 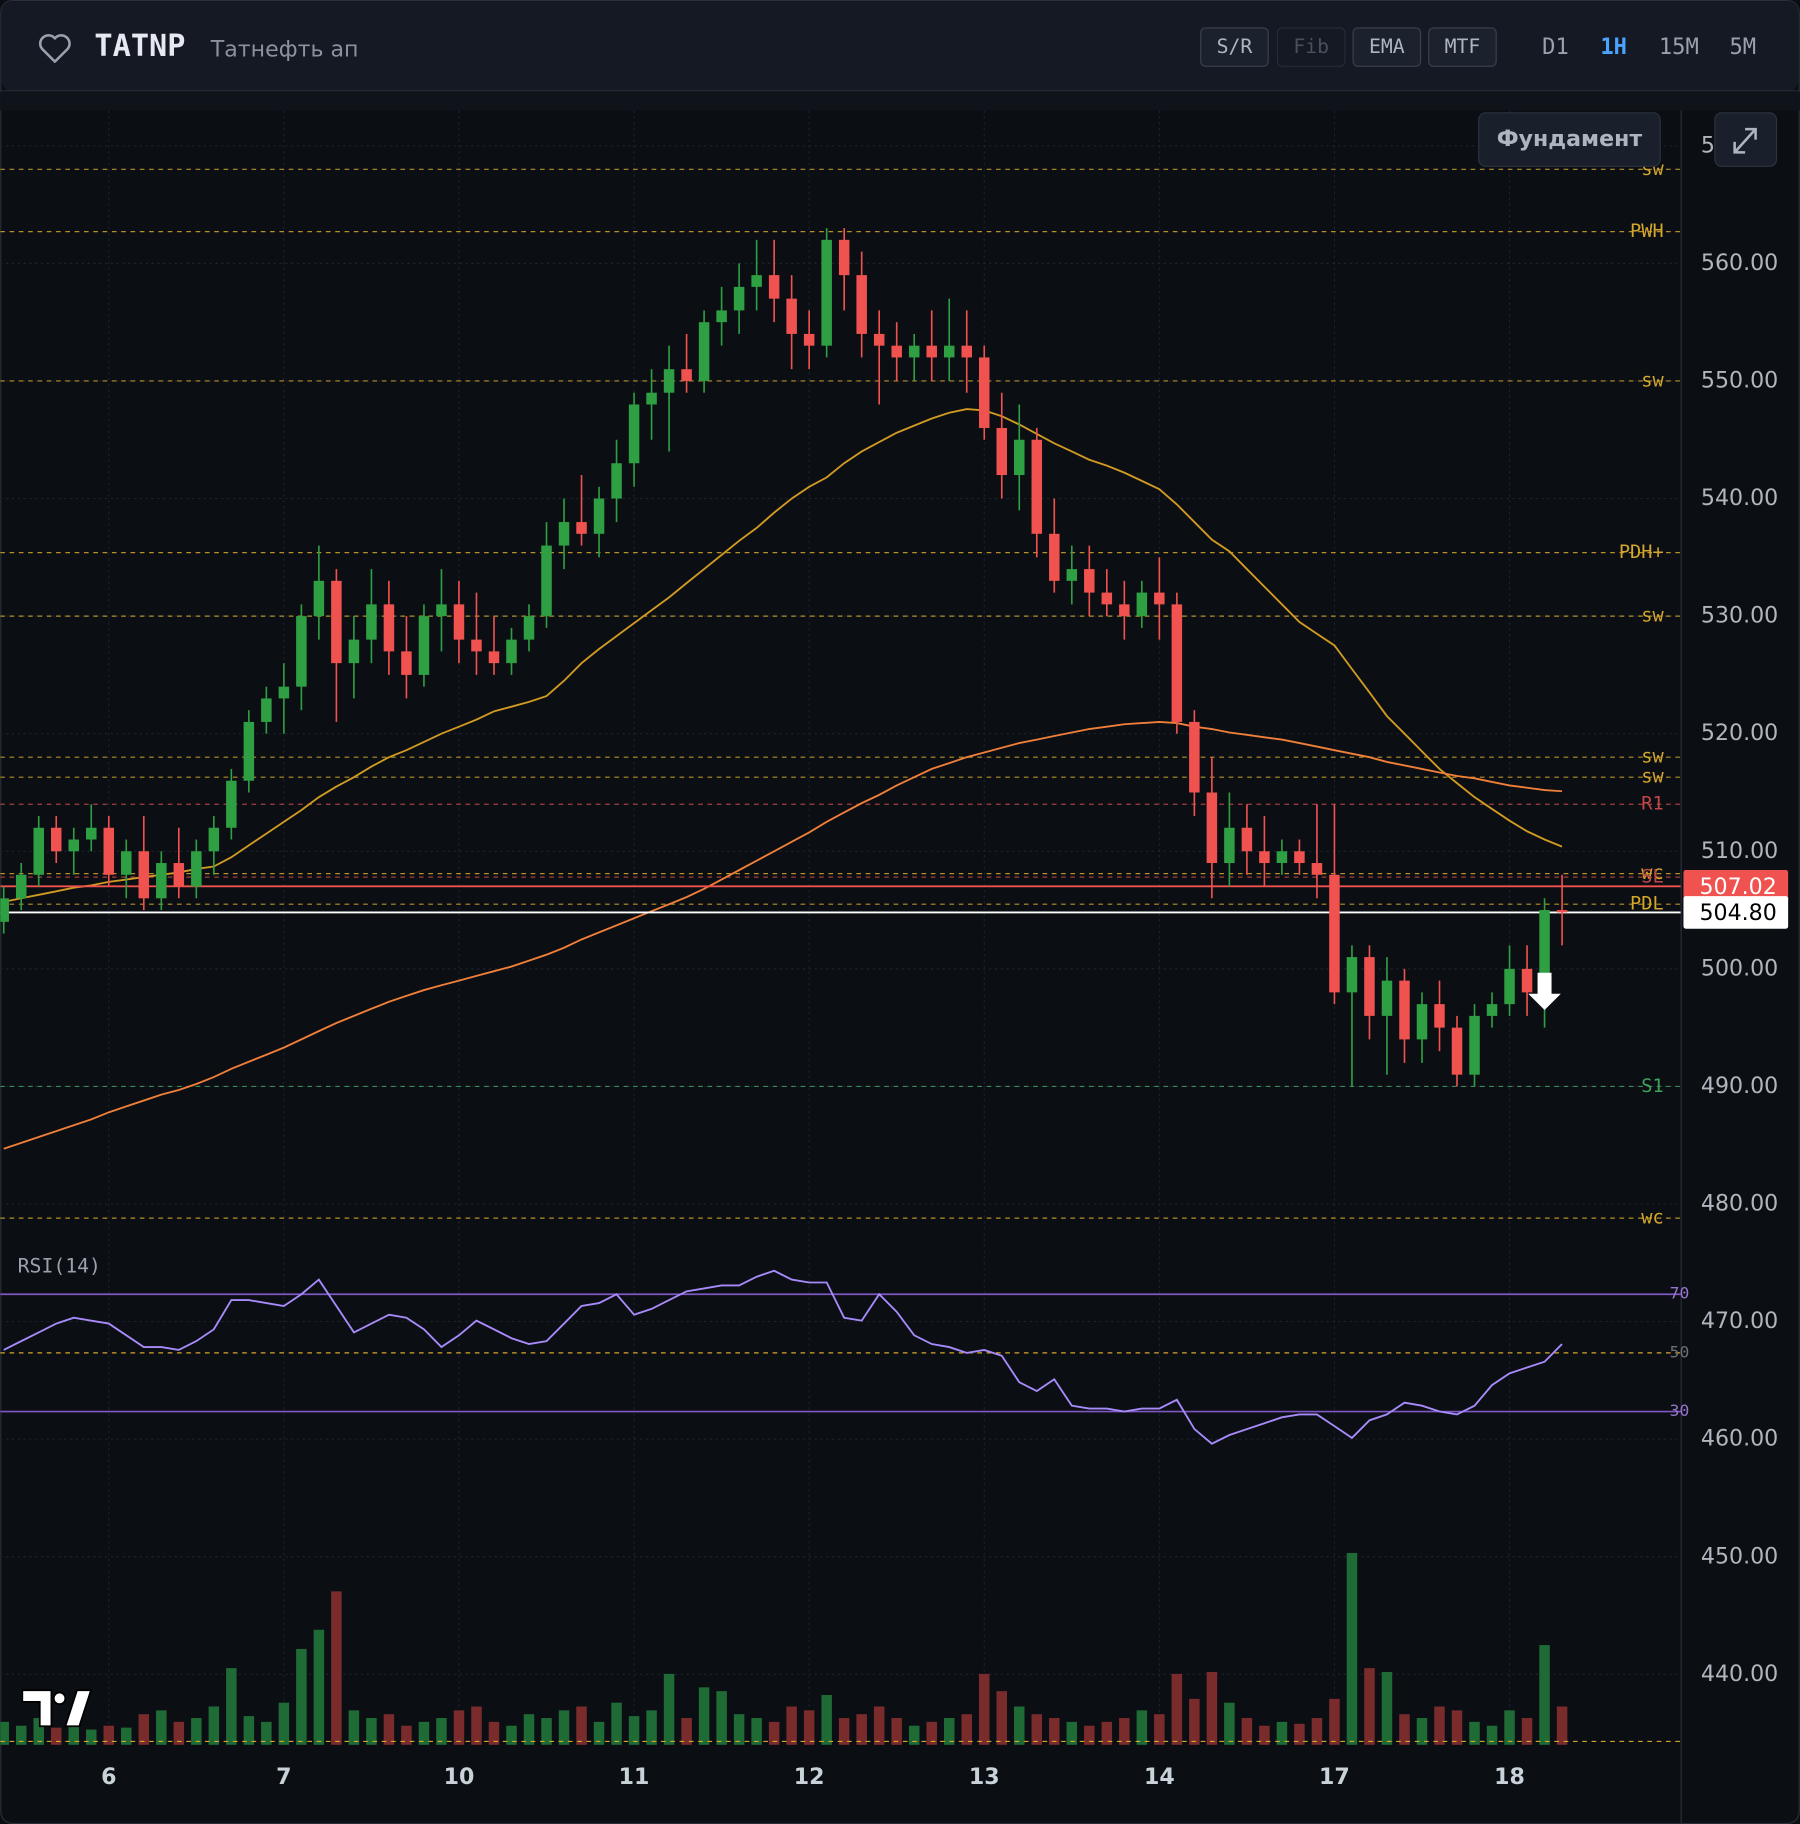 What do you see at coordinates (1739, 851) in the screenshot?
I see `y-tick-label: 510.00` at bounding box center [1739, 851].